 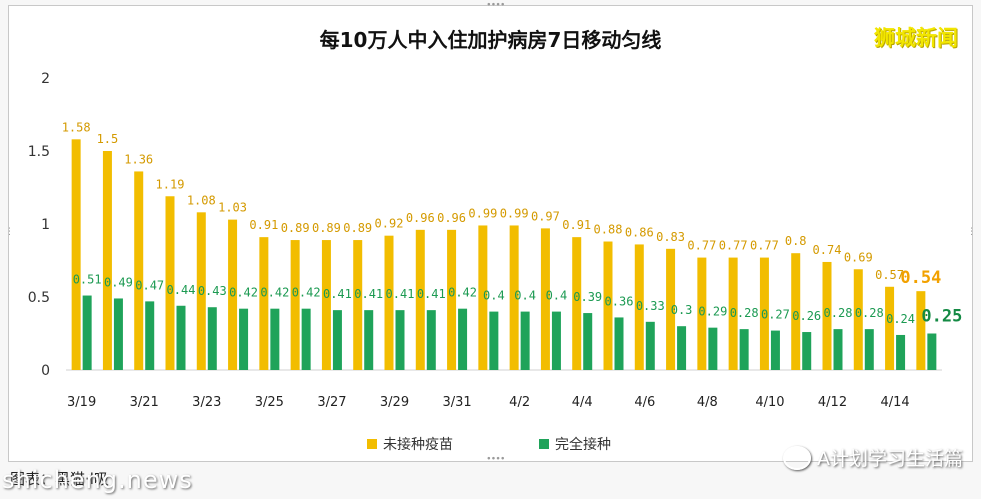 I want to click on legend-item-unvaccinated: 未接种疫苗, so click(x=410, y=444).